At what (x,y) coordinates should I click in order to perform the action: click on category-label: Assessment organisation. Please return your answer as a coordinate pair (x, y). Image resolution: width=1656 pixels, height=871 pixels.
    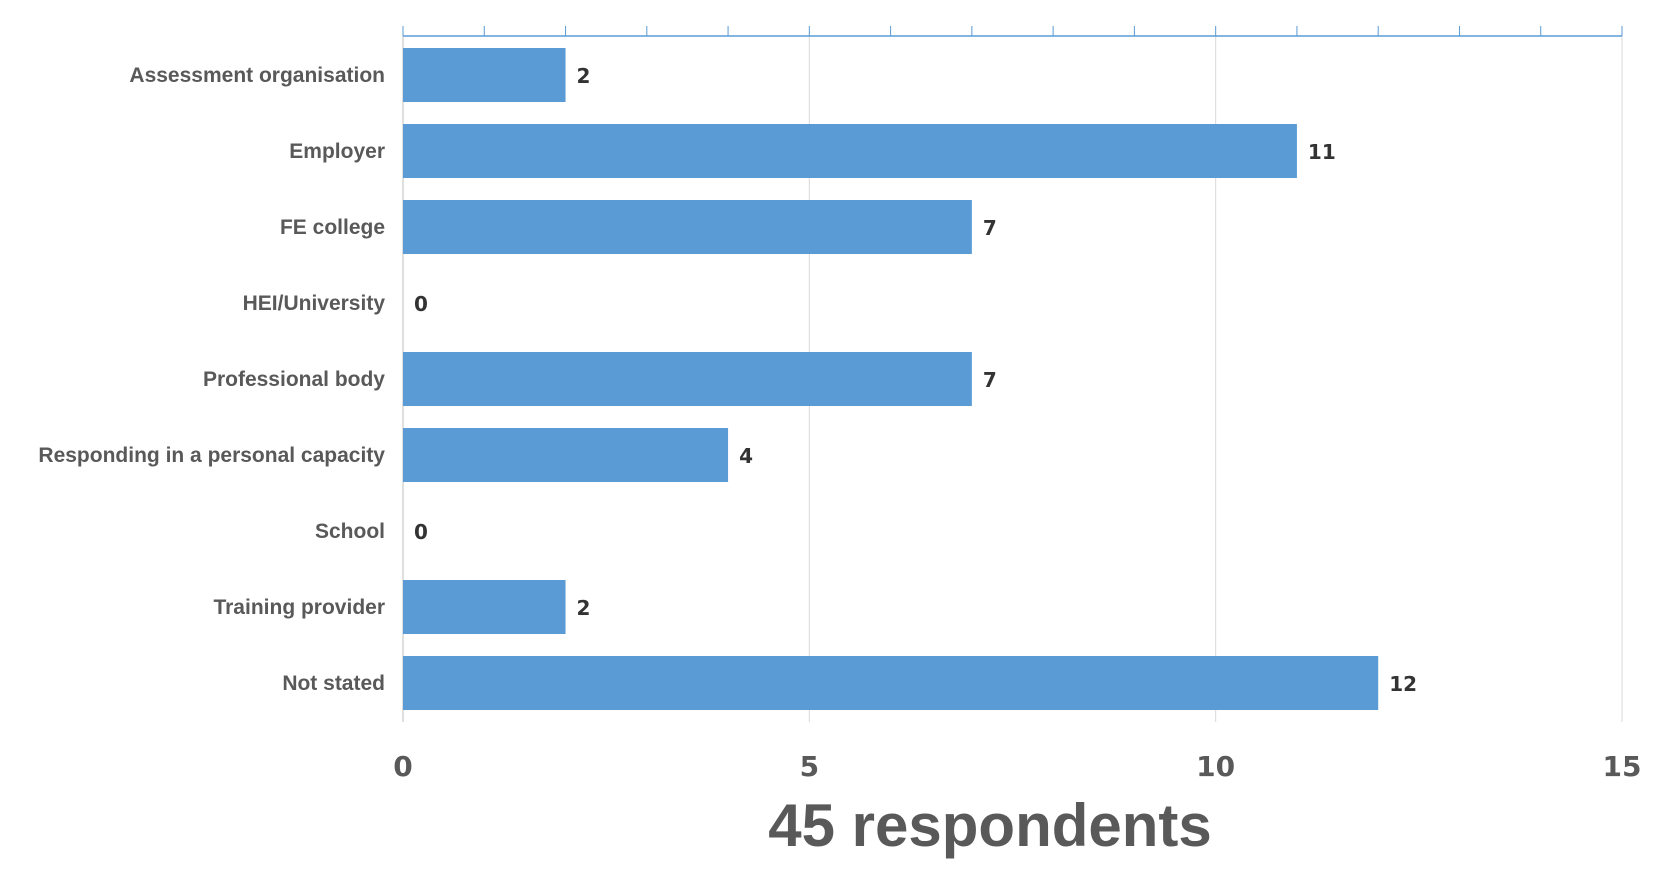
    Looking at the image, I should click on (257, 75).